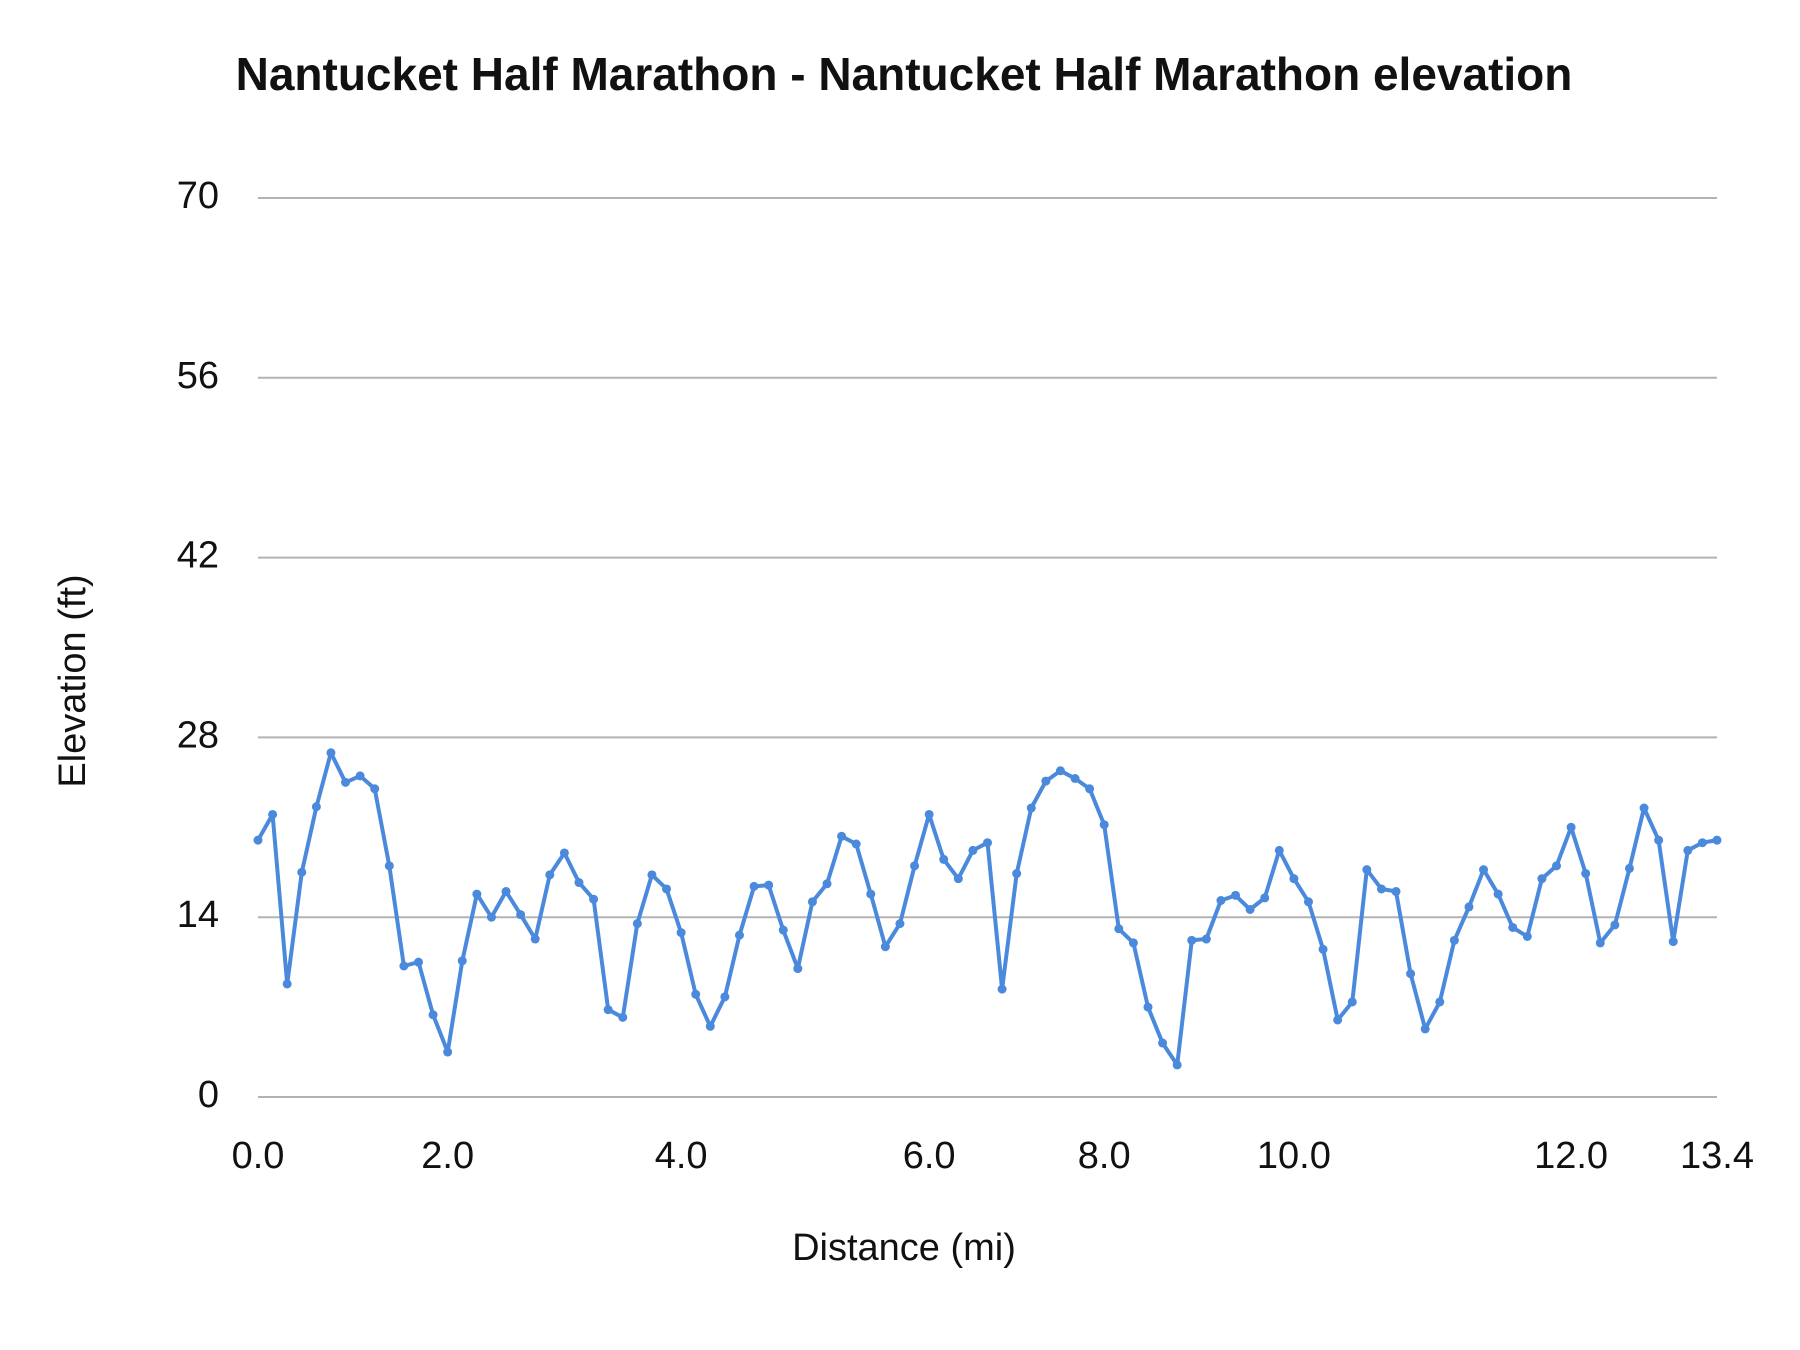 Image resolution: width=1800 pixels, height=1350 pixels. What do you see at coordinates (73, 680) in the screenshot?
I see `y-axis-title: Elevation (ft)` at bounding box center [73, 680].